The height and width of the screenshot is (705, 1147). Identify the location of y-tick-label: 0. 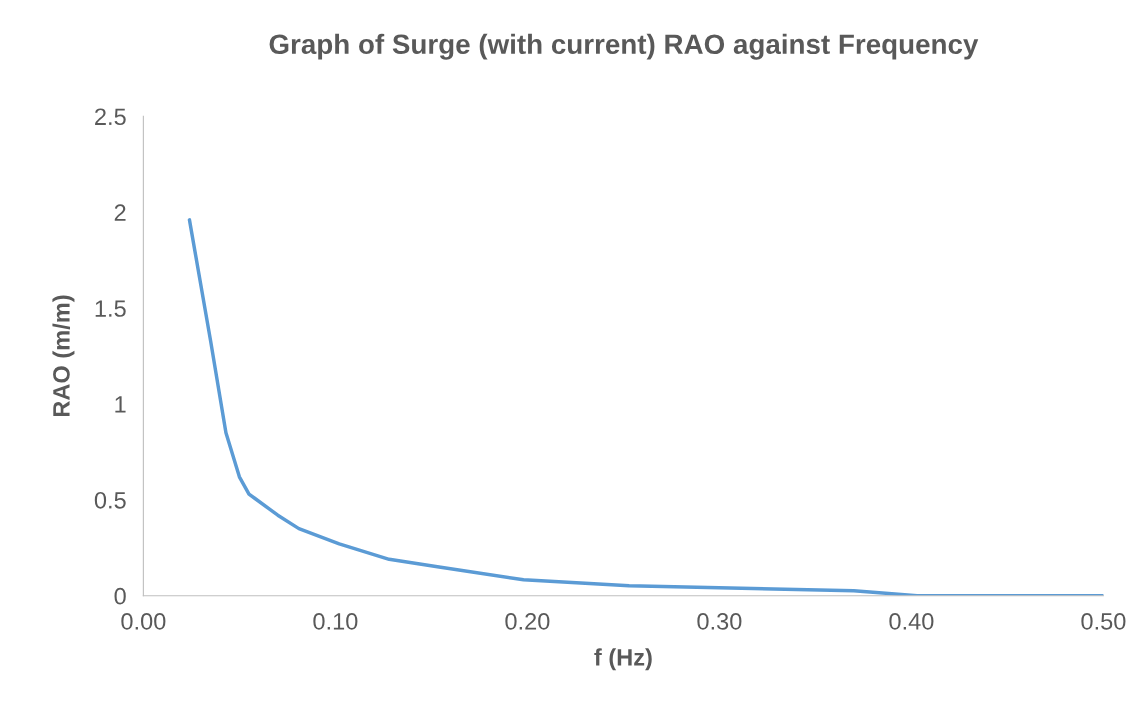
(120, 596).